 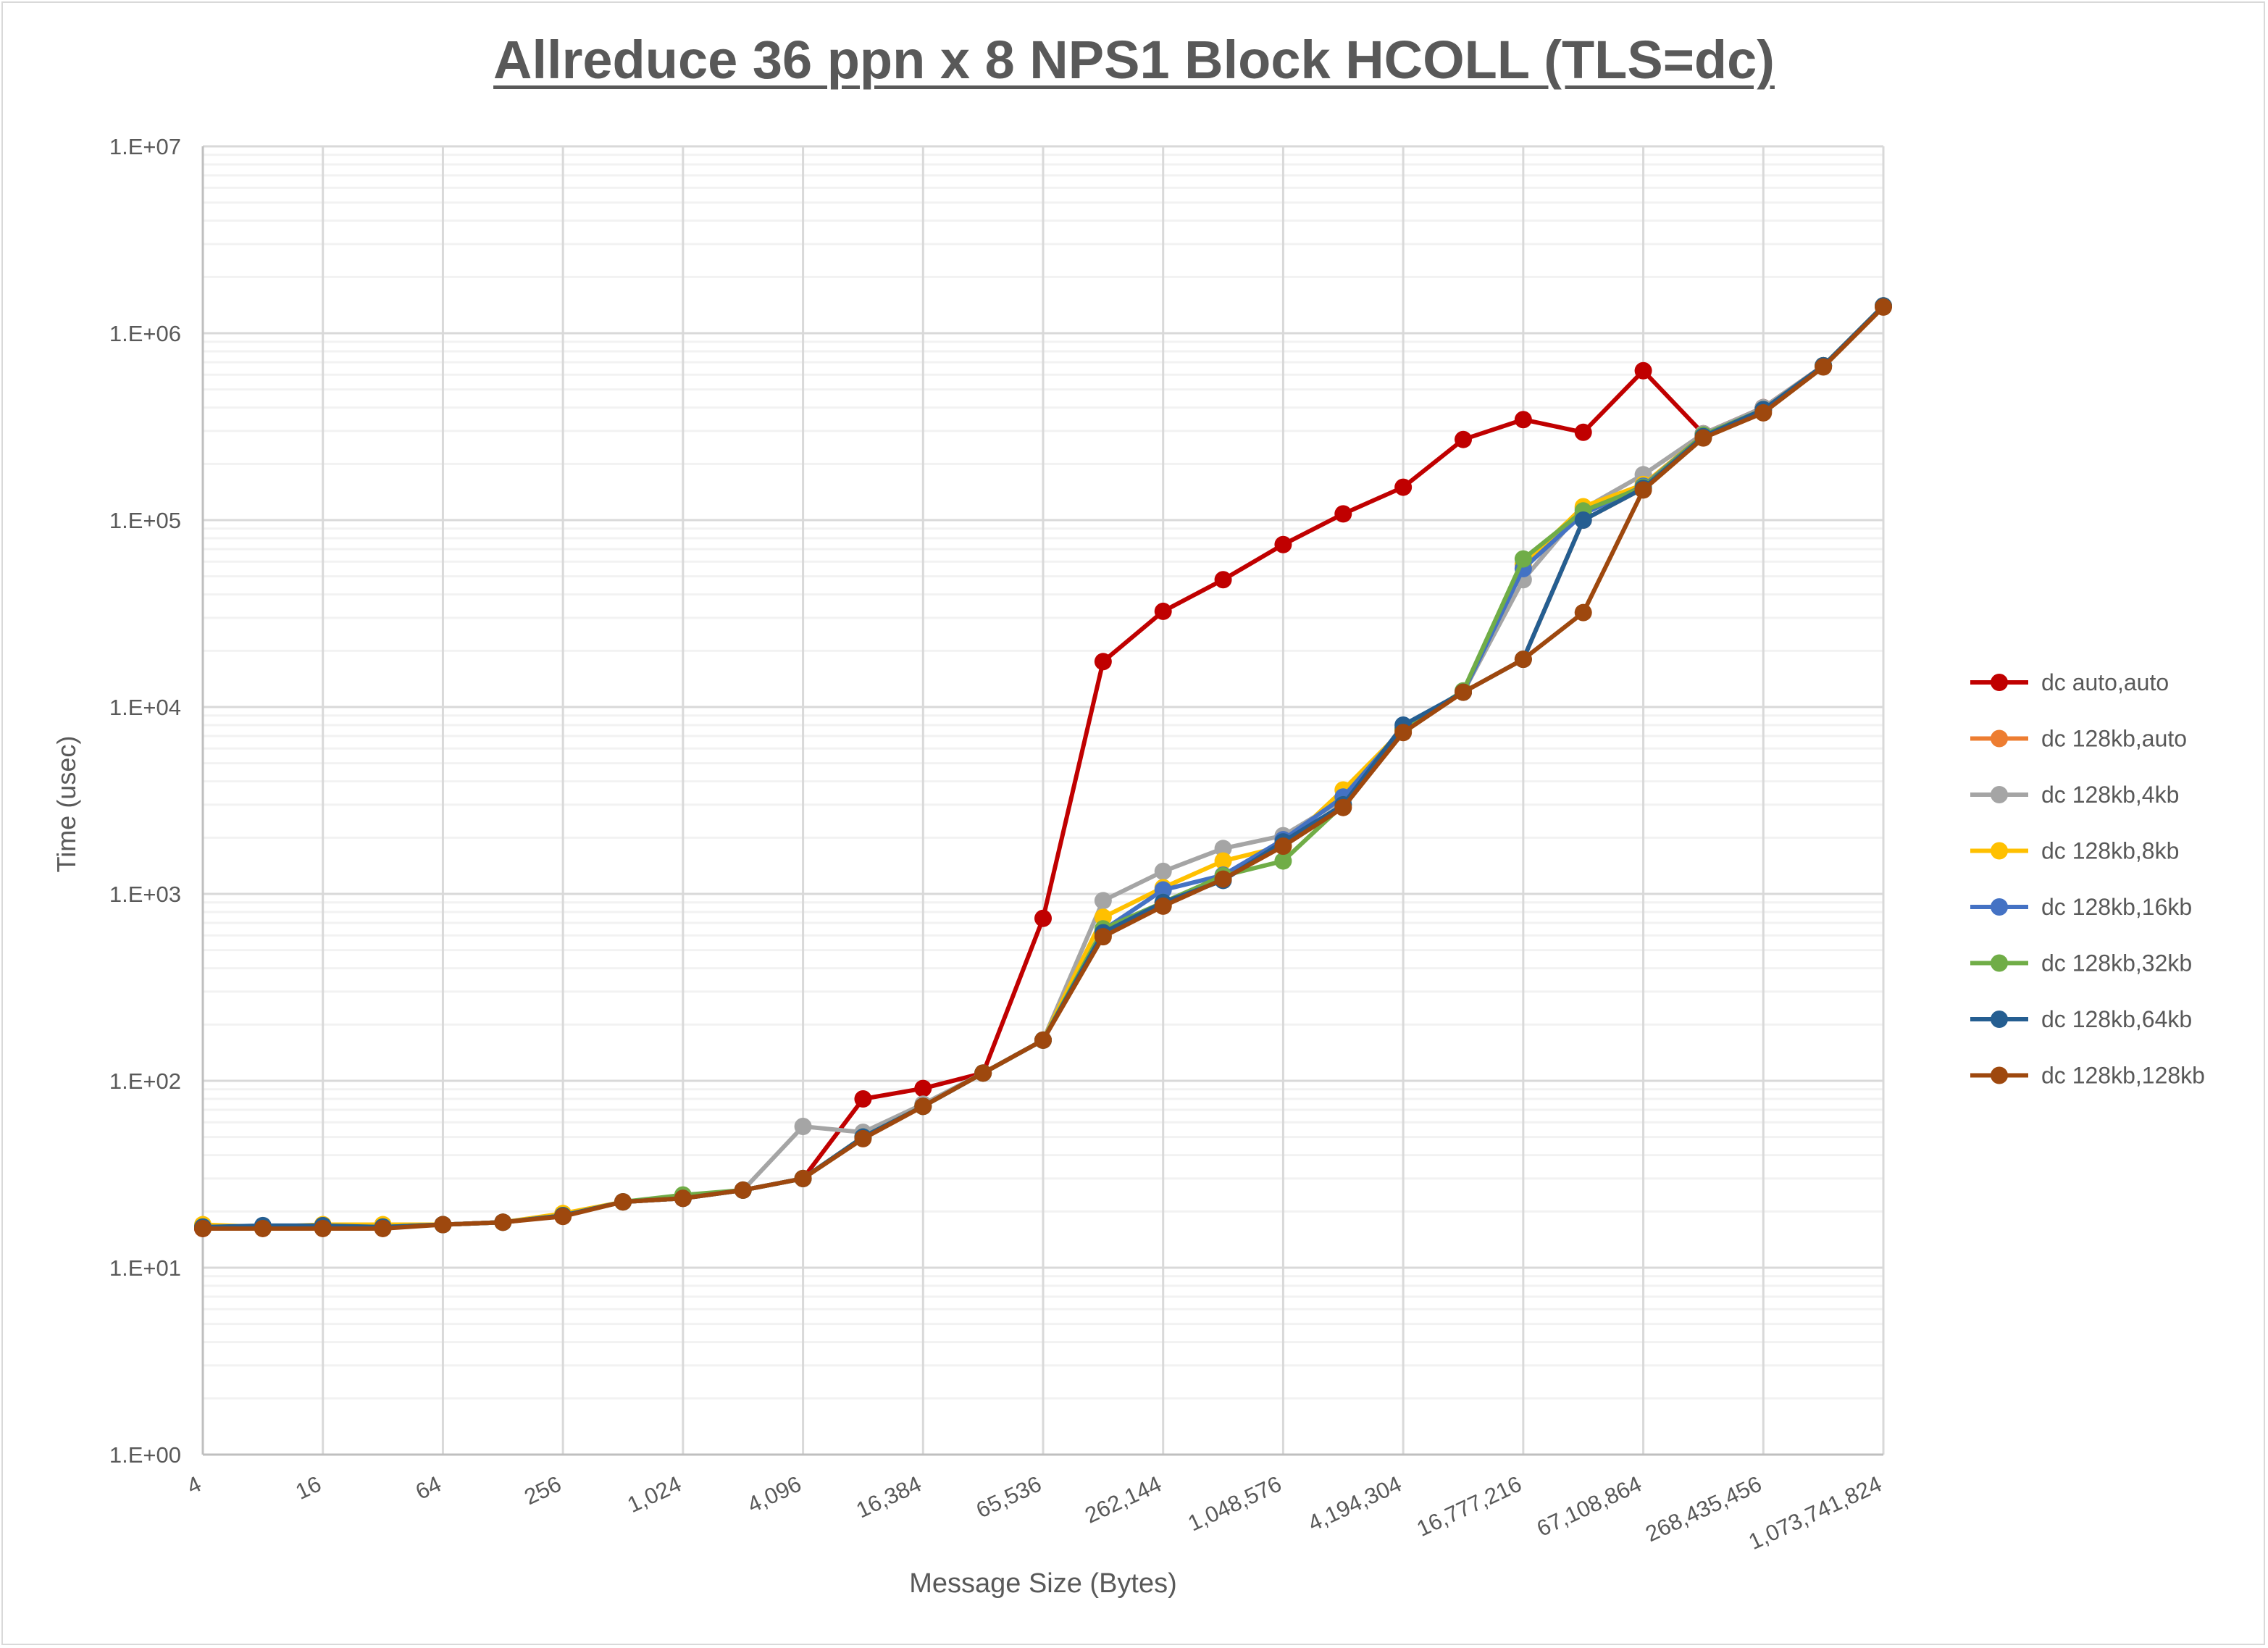 What do you see at coordinates (2117, 1019) in the screenshot?
I see `legend-label: dc 128kb,64kb` at bounding box center [2117, 1019].